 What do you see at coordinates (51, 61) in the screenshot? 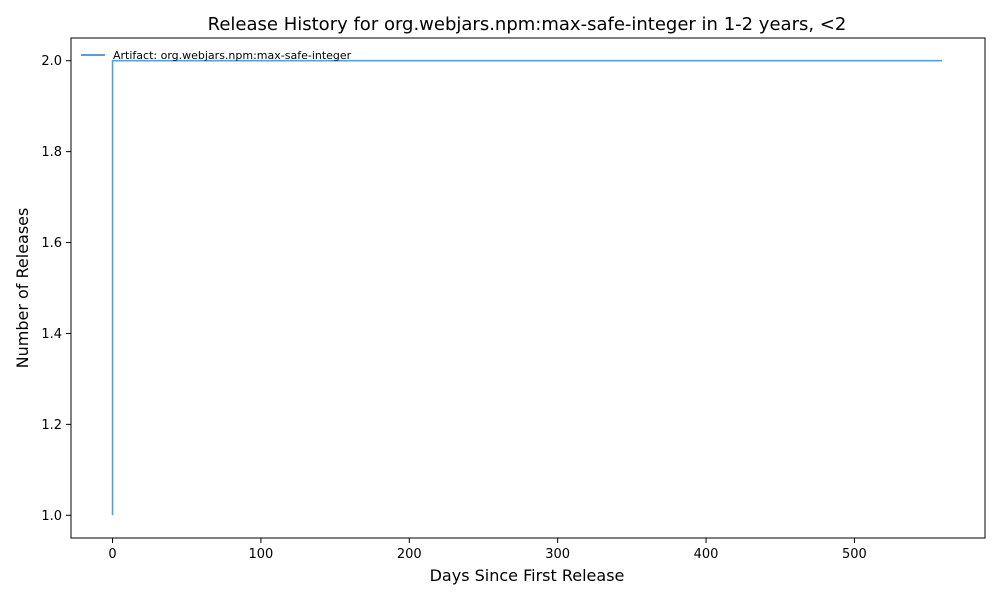
I see `y-tick-label: 2.0` at bounding box center [51, 61].